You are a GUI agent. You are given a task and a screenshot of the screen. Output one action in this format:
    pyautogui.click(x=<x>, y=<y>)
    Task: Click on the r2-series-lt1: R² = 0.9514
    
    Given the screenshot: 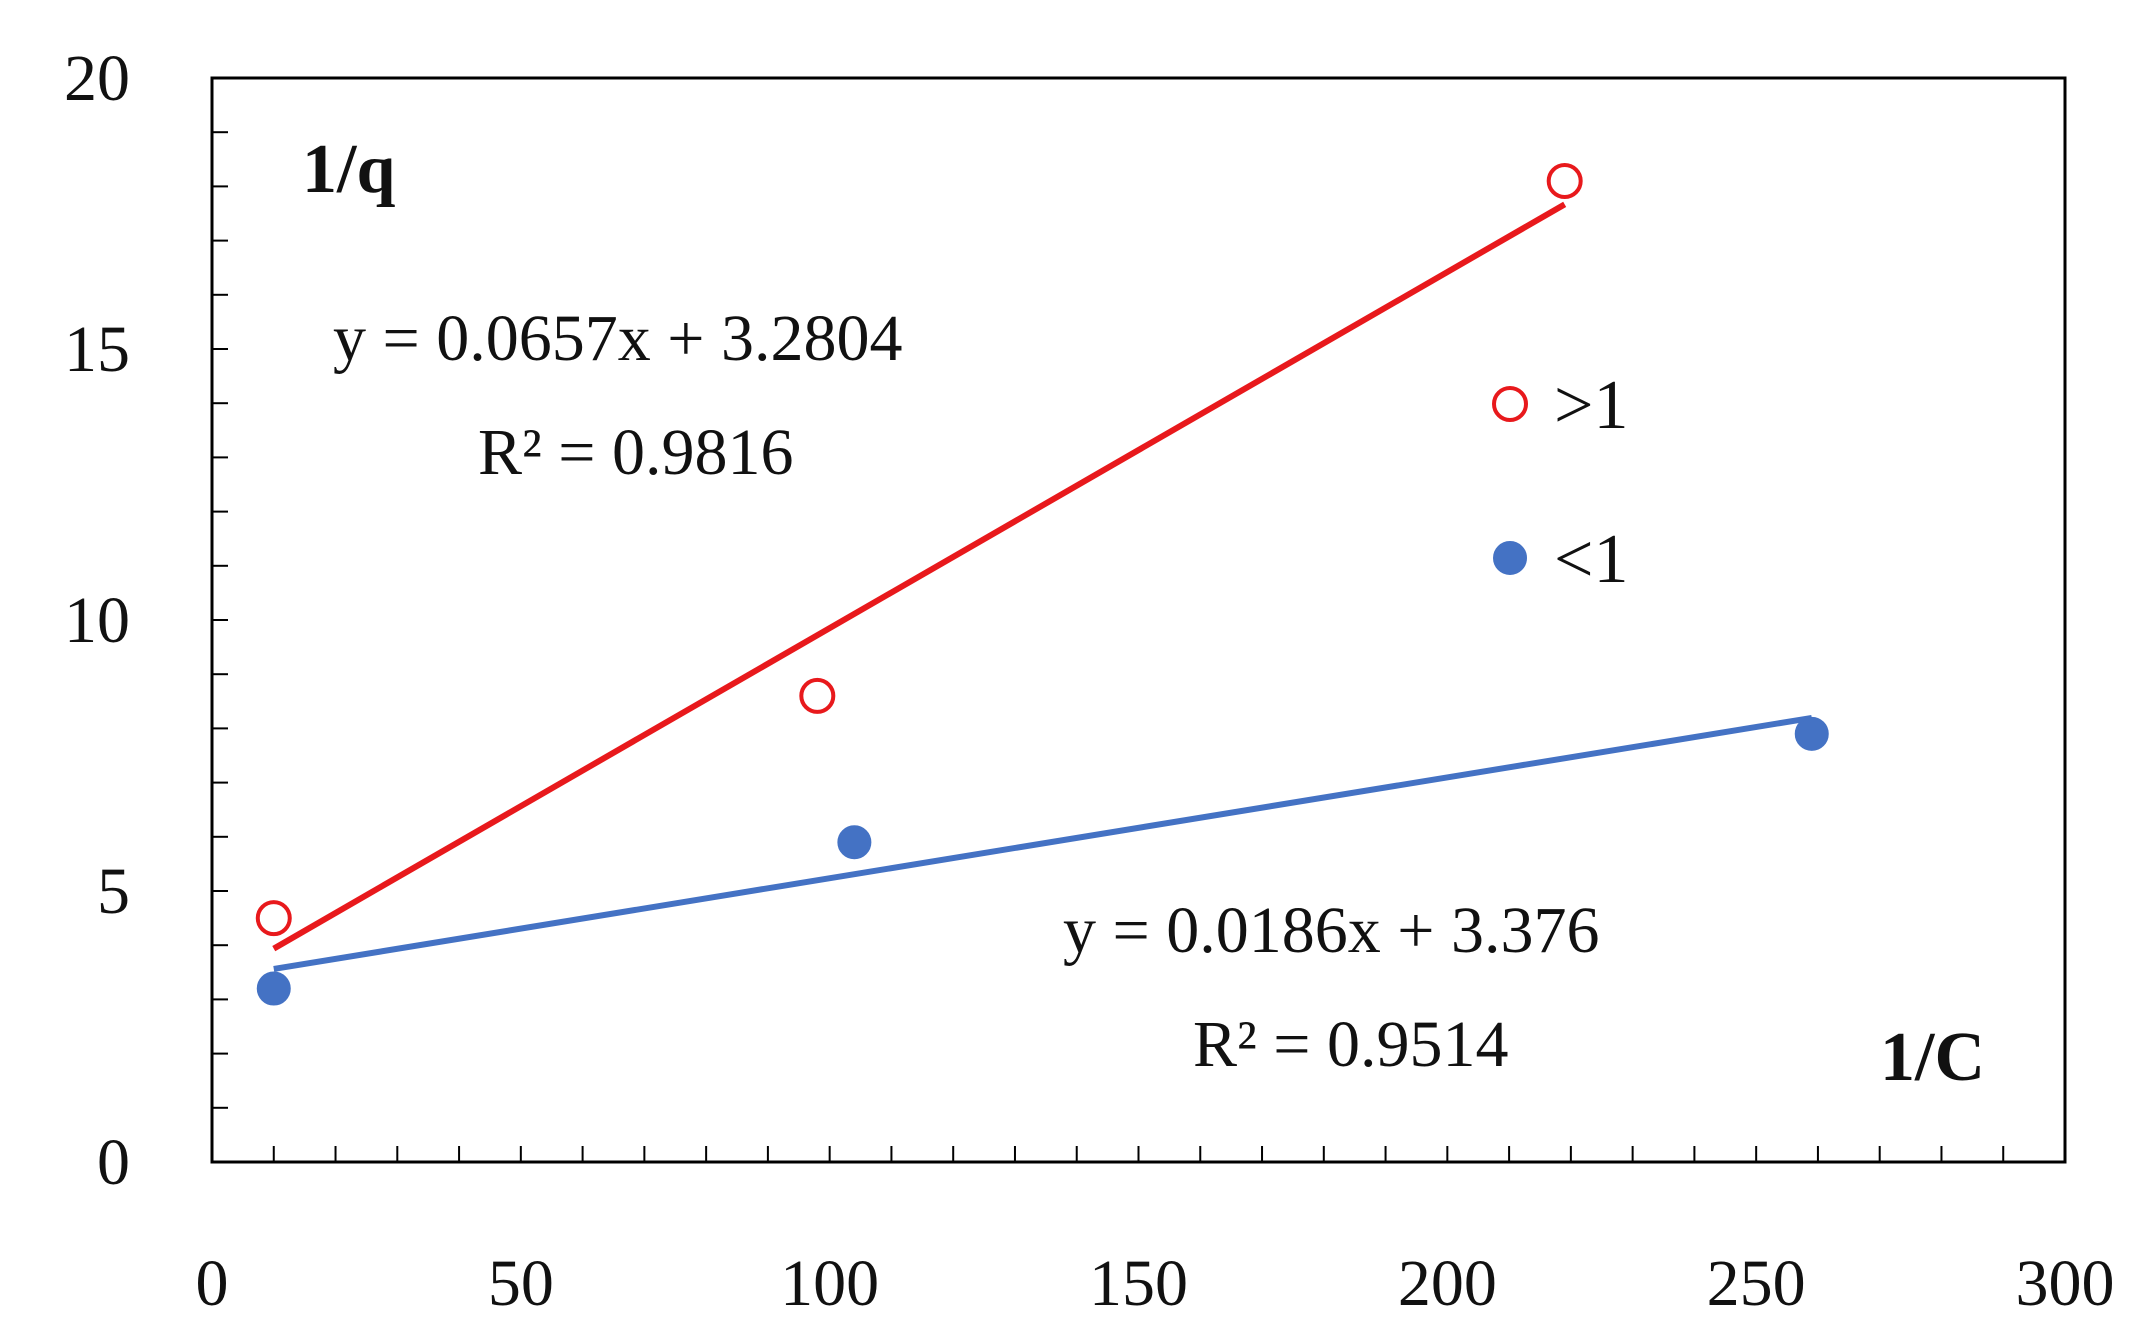 What is the action you would take?
    pyautogui.click(x=1351, y=1044)
    